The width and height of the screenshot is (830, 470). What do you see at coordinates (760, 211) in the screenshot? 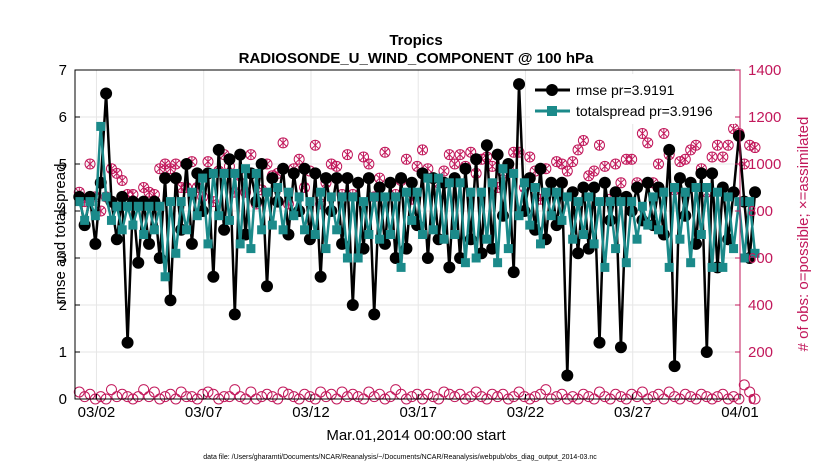
I see `y-tick-label-right: 800` at bounding box center [760, 211].